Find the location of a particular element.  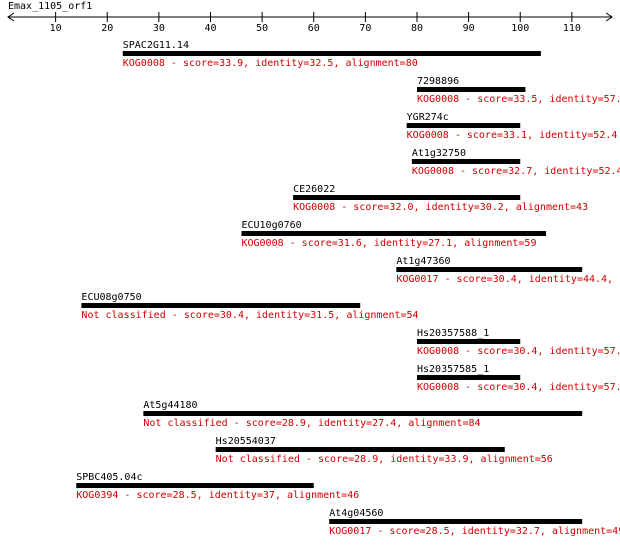

hit-name: SPBC405.04c is located at coordinates (109, 477).